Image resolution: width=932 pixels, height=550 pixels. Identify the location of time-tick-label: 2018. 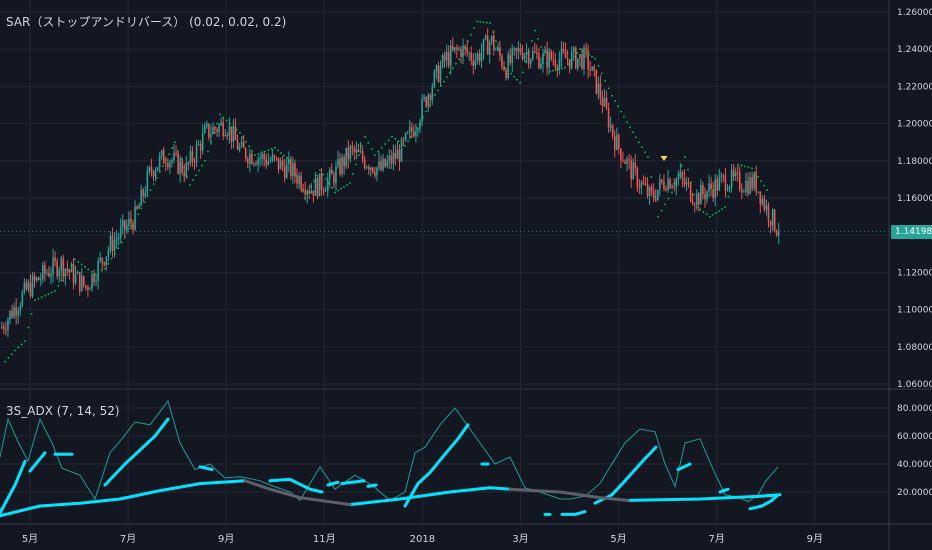
(422, 539).